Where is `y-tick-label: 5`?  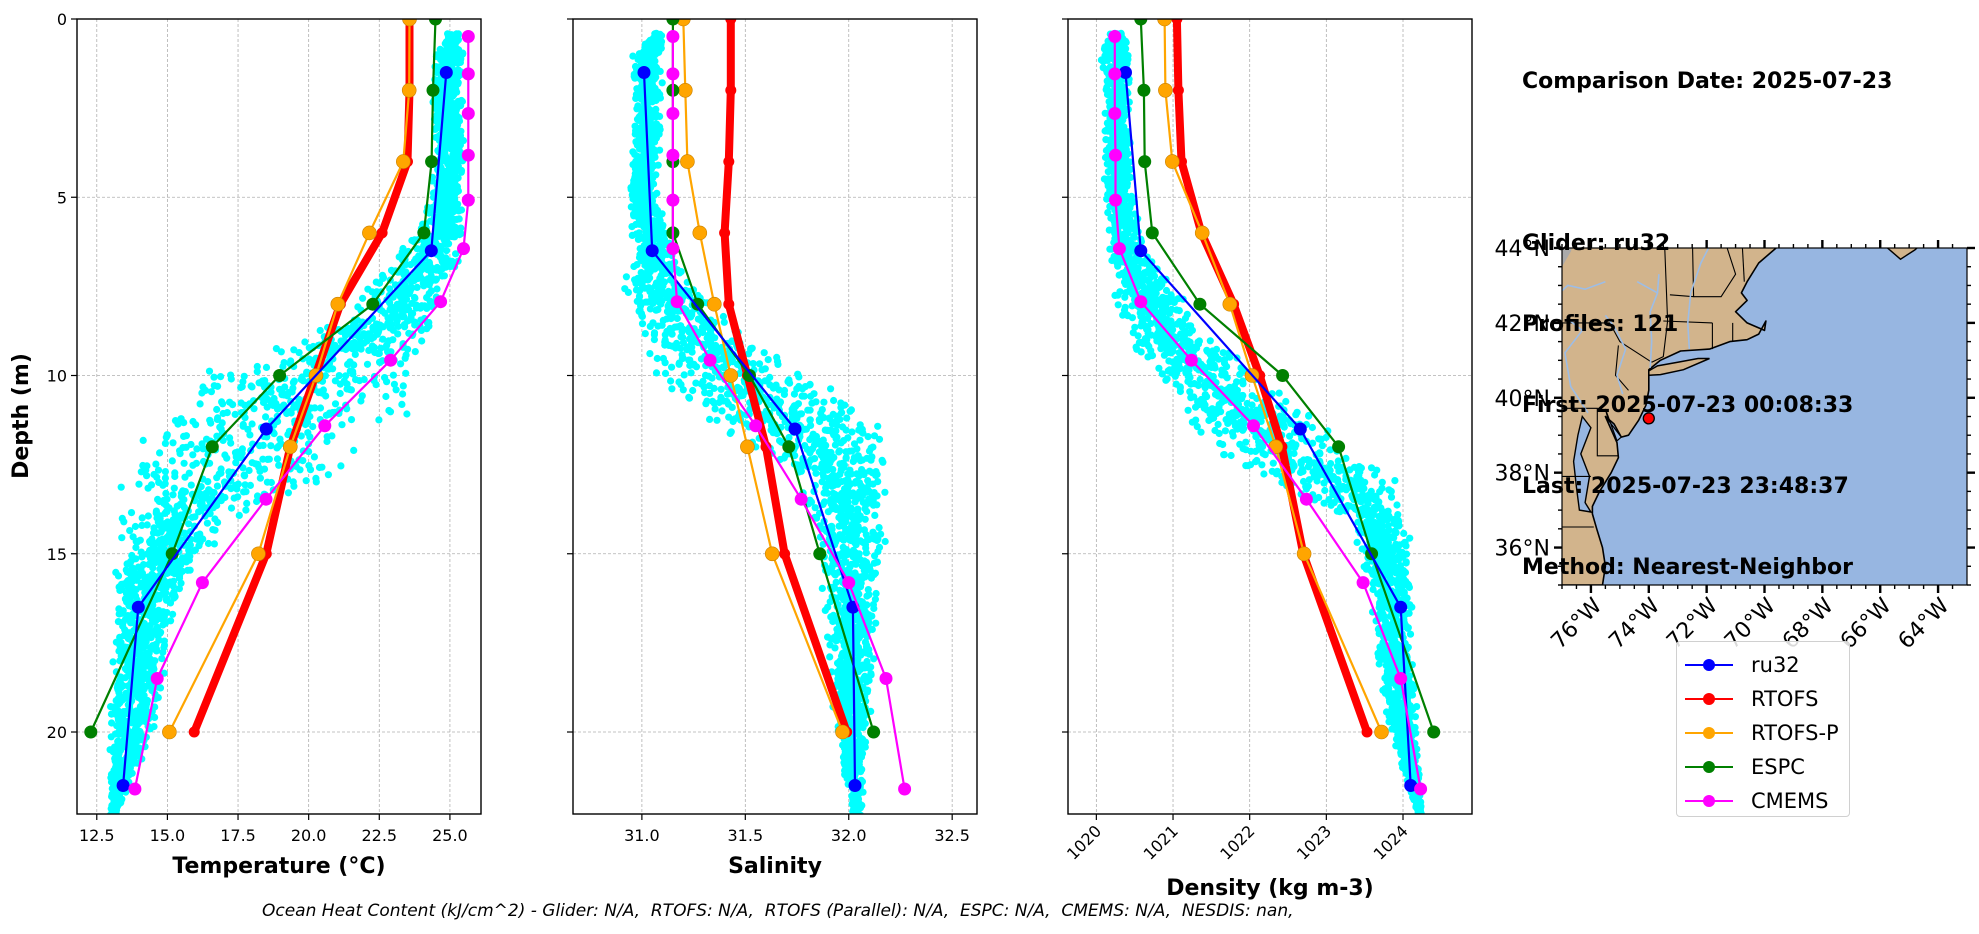
y-tick-label: 5 is located at coordinates (62, 197).